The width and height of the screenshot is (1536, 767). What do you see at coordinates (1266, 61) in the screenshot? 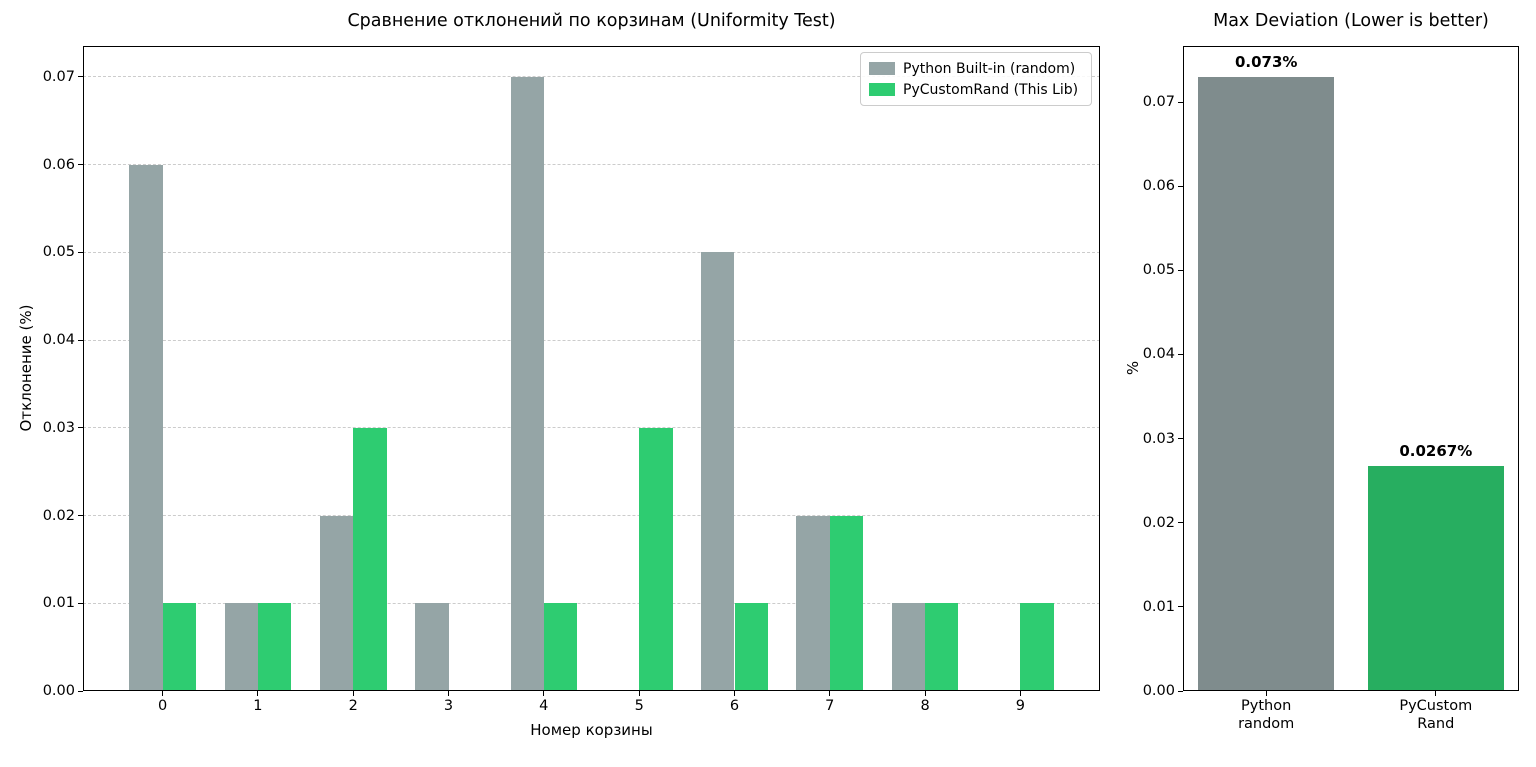
I see `bar-value-label: 0.073%` at bounding box center [1266, 61].